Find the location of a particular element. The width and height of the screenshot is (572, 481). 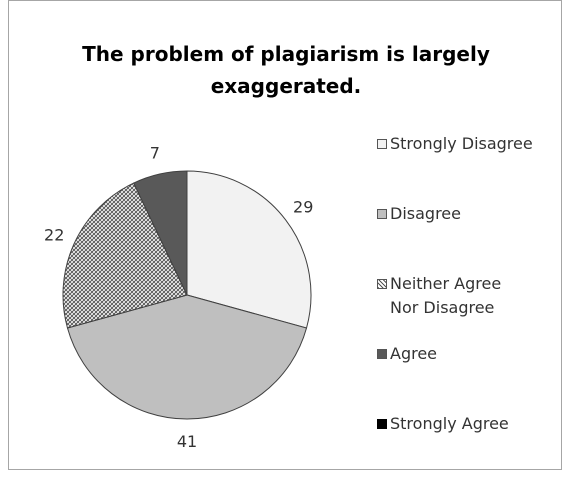

legend-item-neither: Neither Agree Nor Disagree is located at coordinates (439, 296).